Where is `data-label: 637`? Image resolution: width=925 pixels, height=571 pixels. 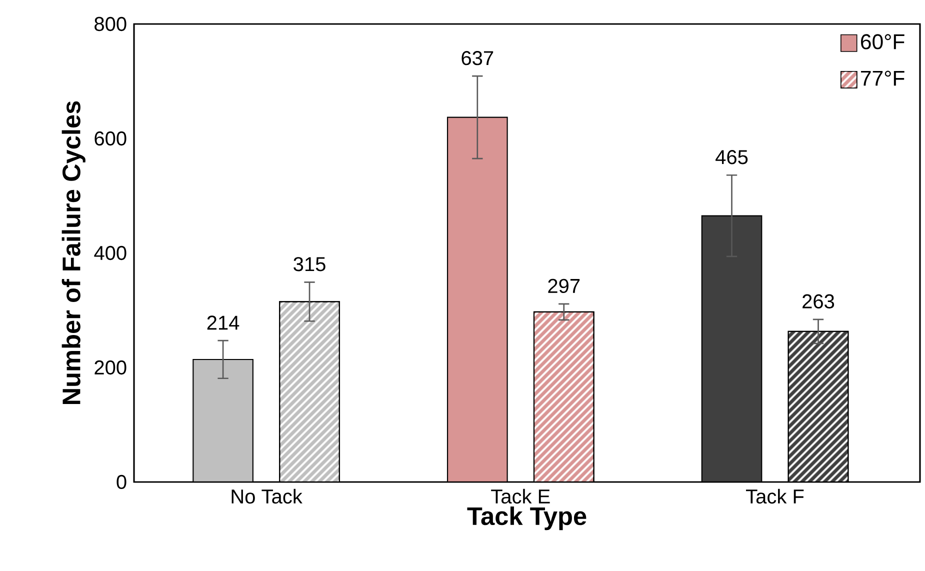 data-label: 637 is located at coordinates (478, 58).